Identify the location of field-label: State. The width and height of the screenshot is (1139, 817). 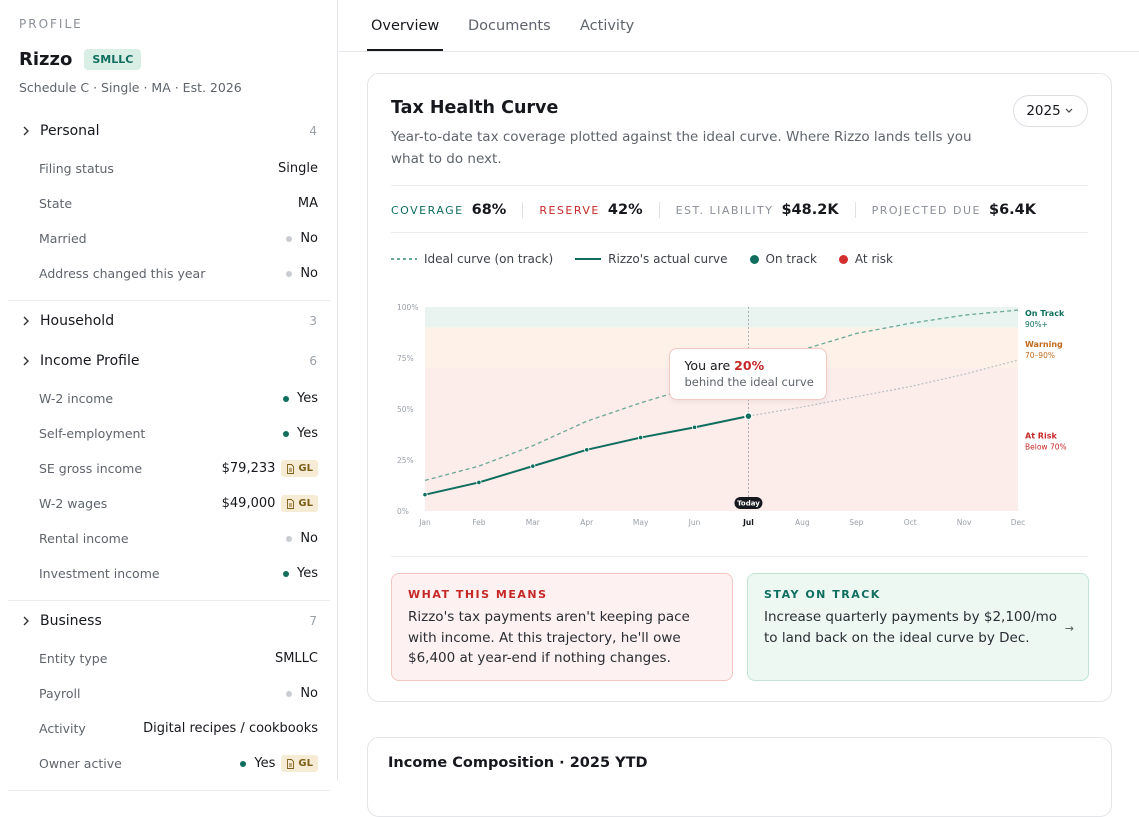
(56, 203).